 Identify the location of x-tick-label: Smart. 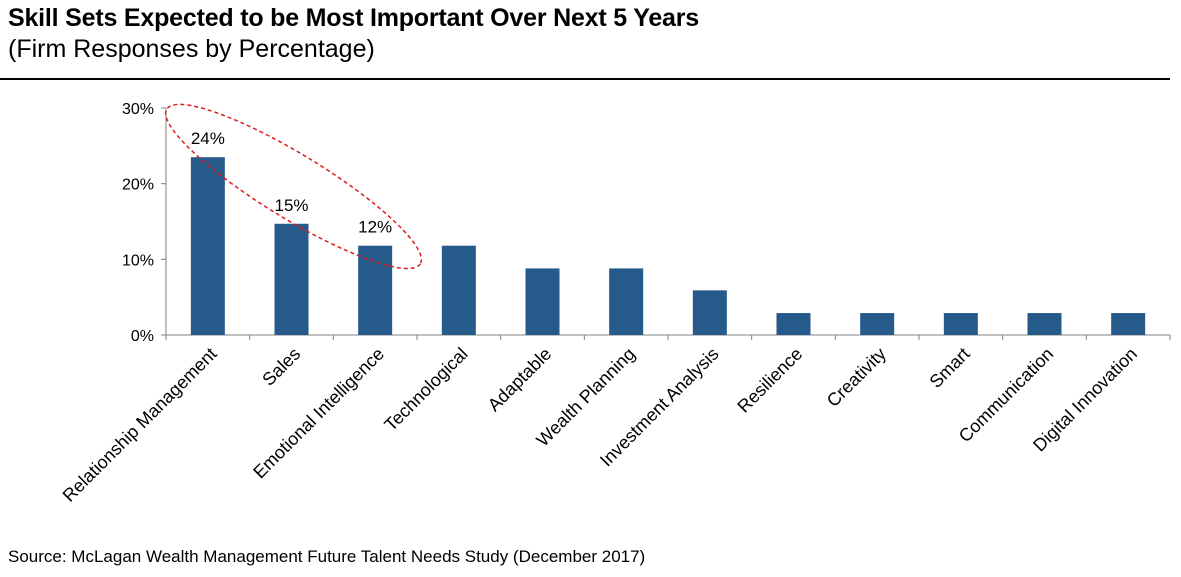
(950, 368).